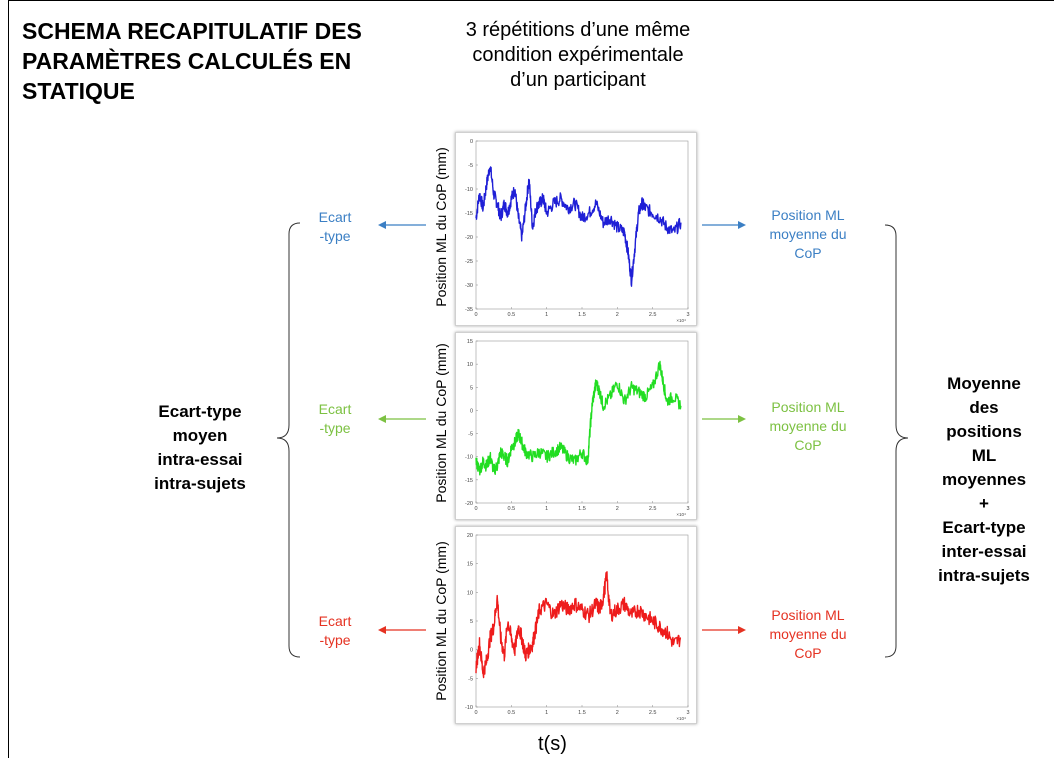  I want to click on right-summary-line: intra-sujets, so click(984, 575).